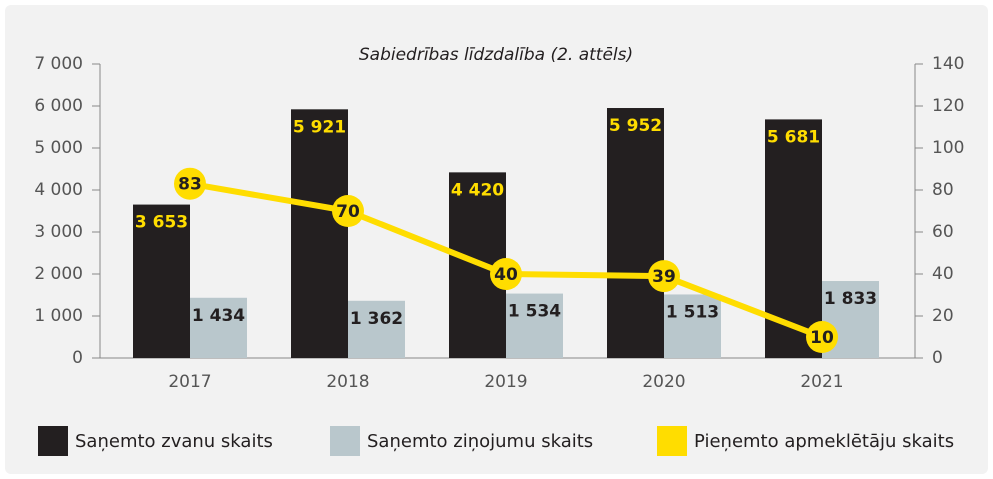 The image size is (993, 479). What do you see at coordinates (850, 299) in the screenshot?
I see `bar-value-label: 1 833` at bounding box center [850, 299].